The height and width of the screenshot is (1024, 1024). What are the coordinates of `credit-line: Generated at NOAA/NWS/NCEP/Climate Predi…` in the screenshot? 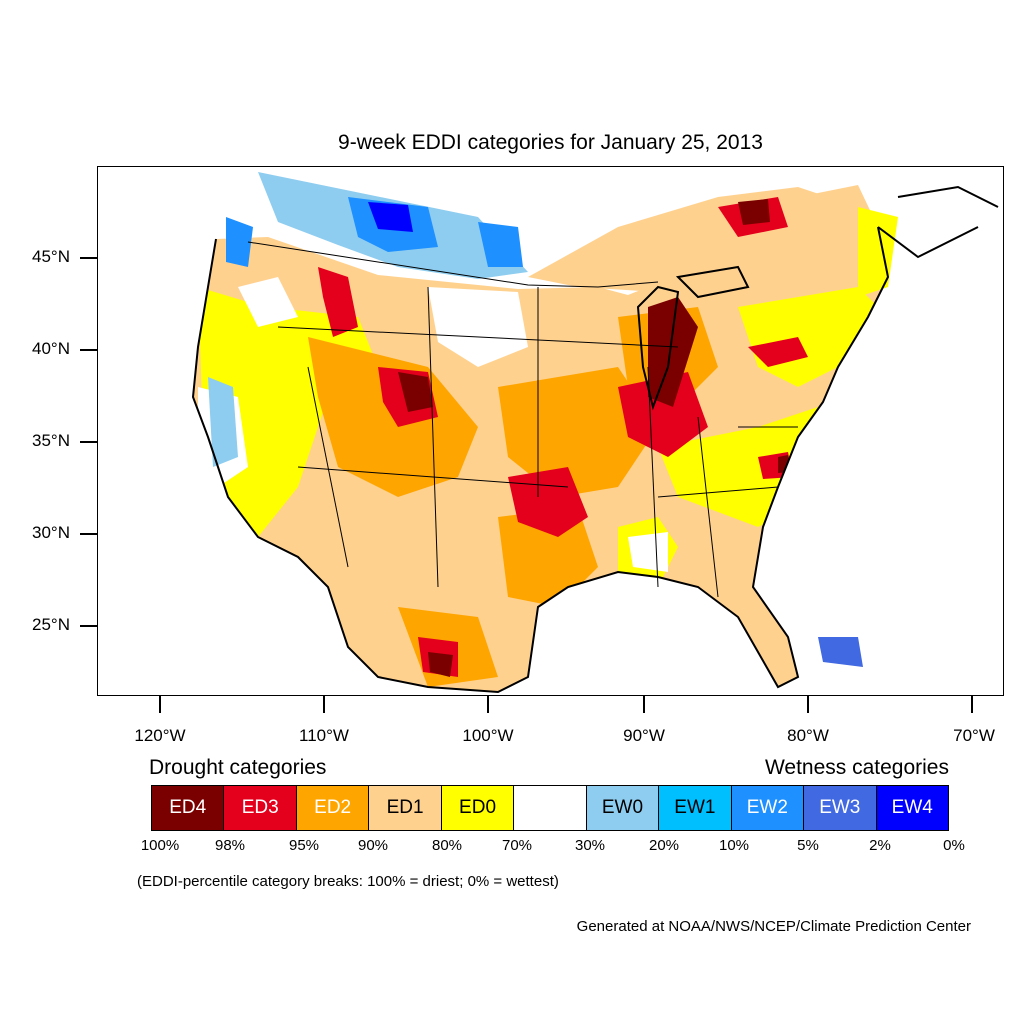 It's located at (773, 926).